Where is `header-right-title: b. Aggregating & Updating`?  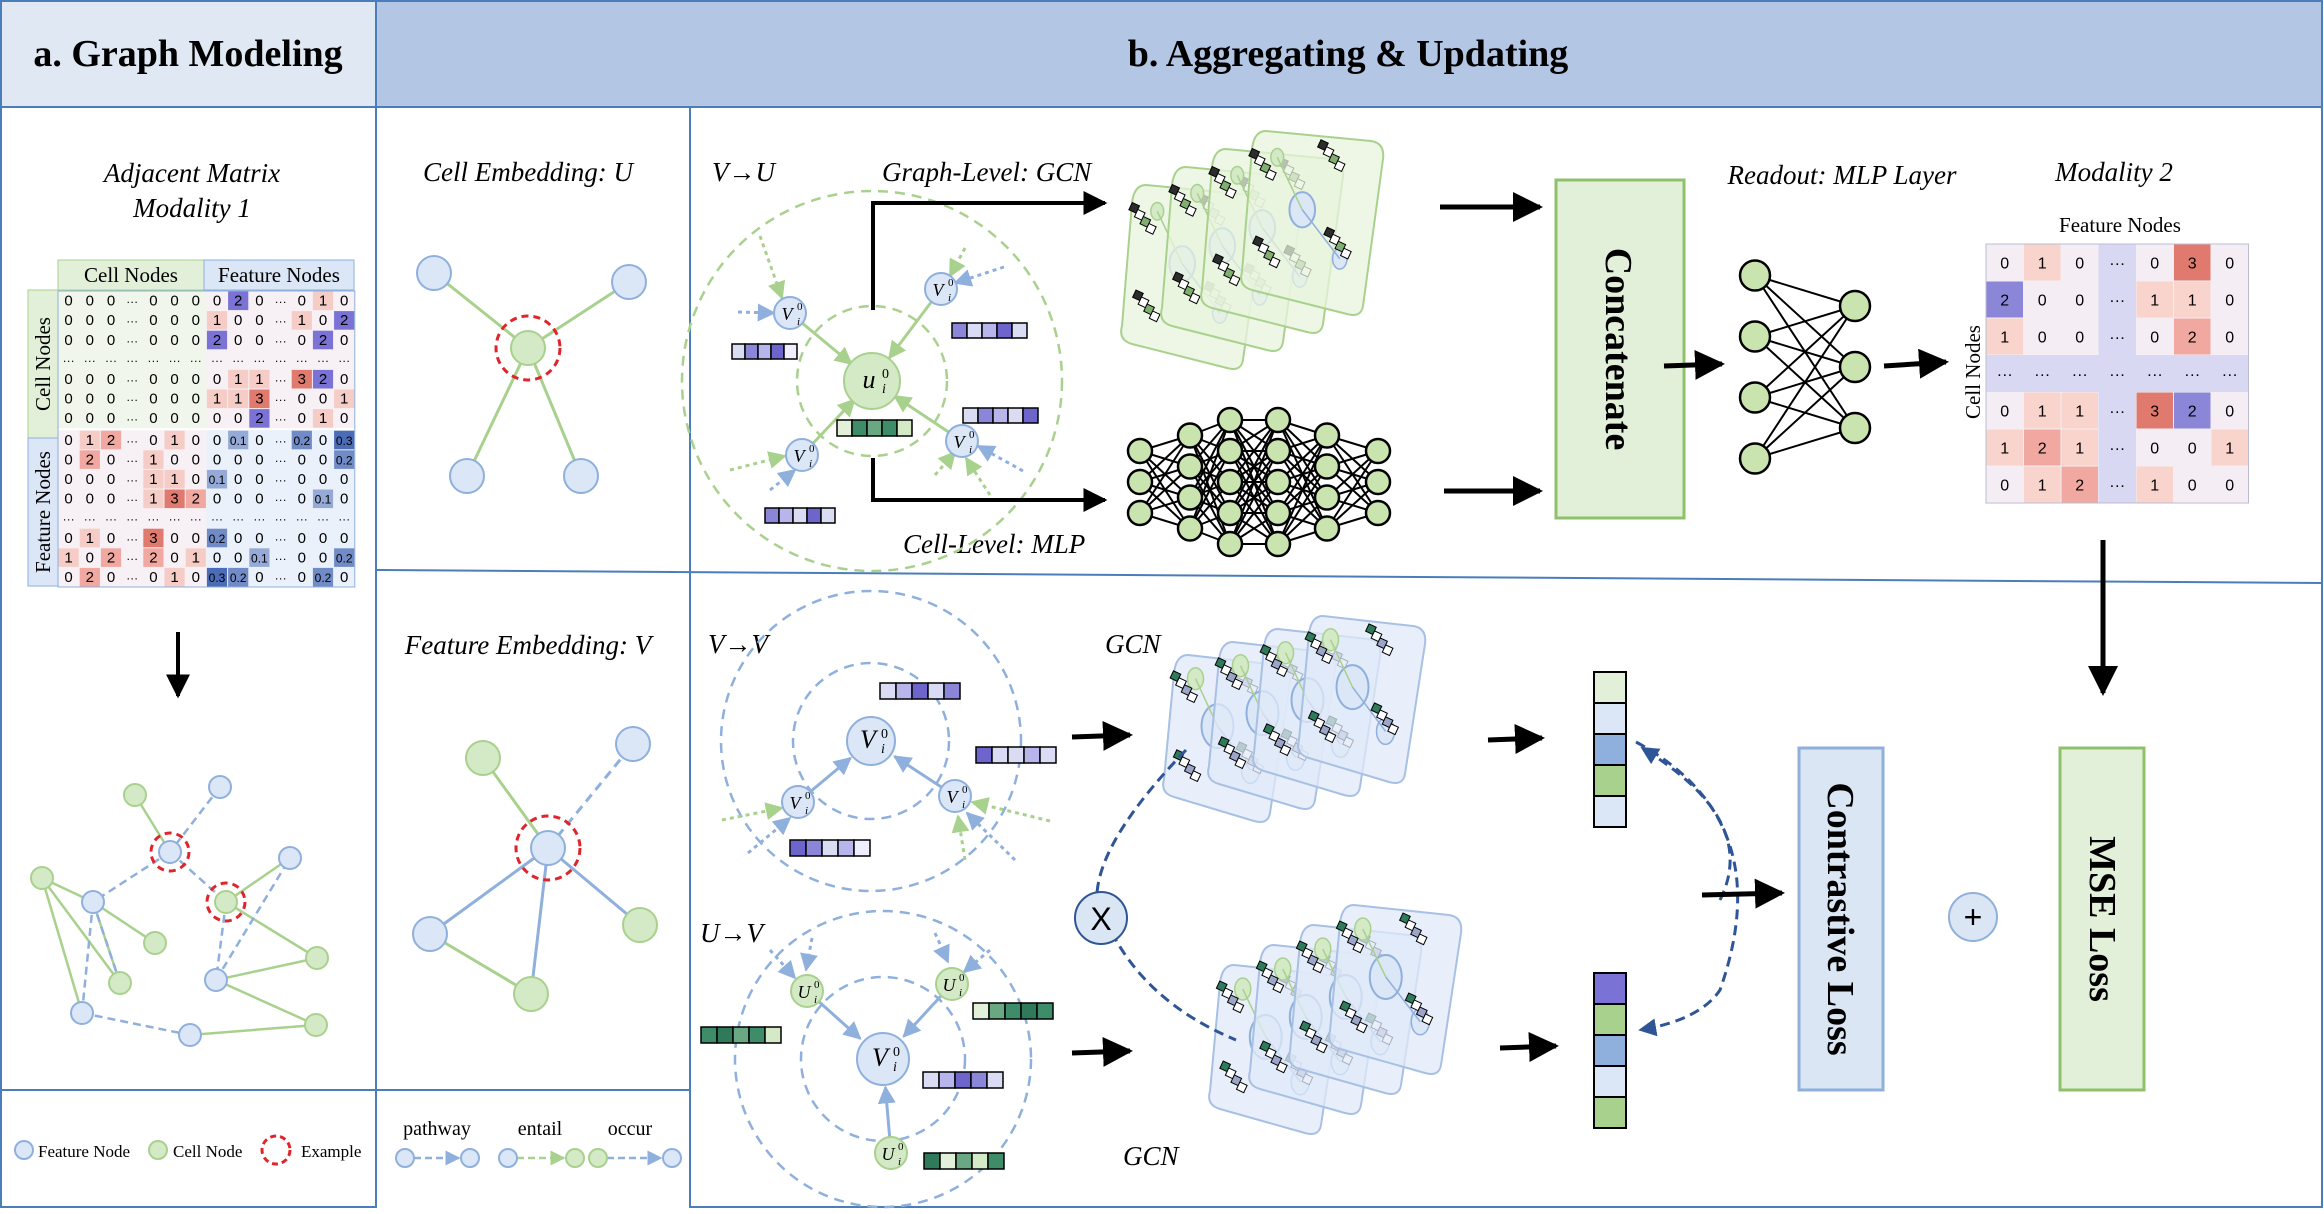
header-right-title: b. Aggregating & Updating is located at coordinates (1348, 54).